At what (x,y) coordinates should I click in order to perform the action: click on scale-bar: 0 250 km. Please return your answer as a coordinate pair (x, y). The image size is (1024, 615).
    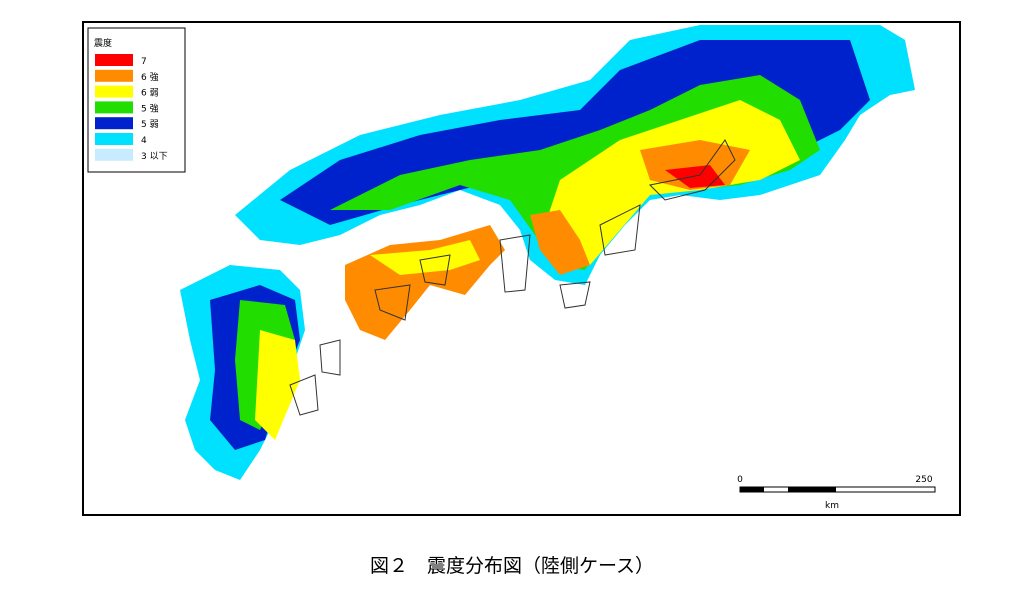
    Looking at the image, I should click on (836, 493).